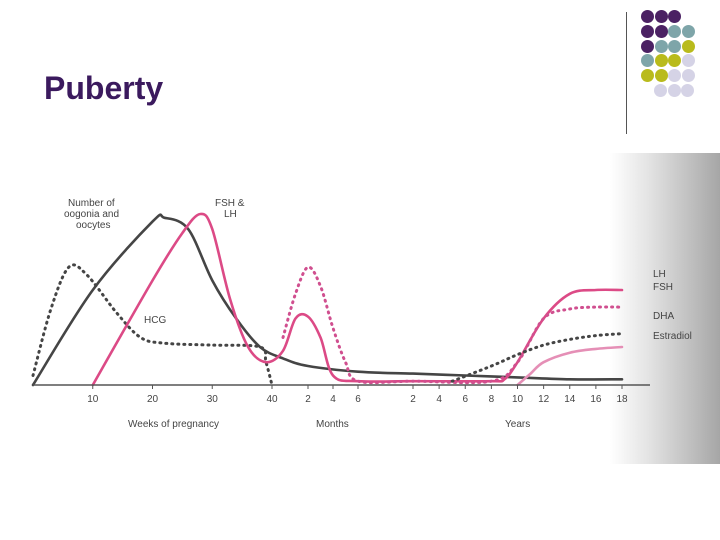  What do you see at coordinates (659, 274) in the screenshot?
I see `label-lh: LH` at bounding box center [659, 274].